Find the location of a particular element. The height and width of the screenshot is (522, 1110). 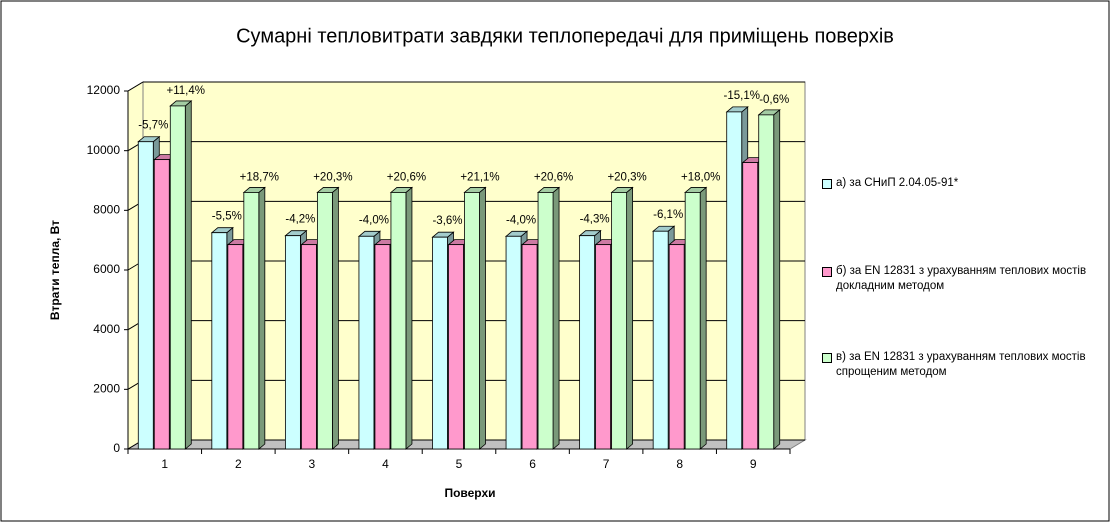

value-label: -3,6% is located at coordinates (447, 221).